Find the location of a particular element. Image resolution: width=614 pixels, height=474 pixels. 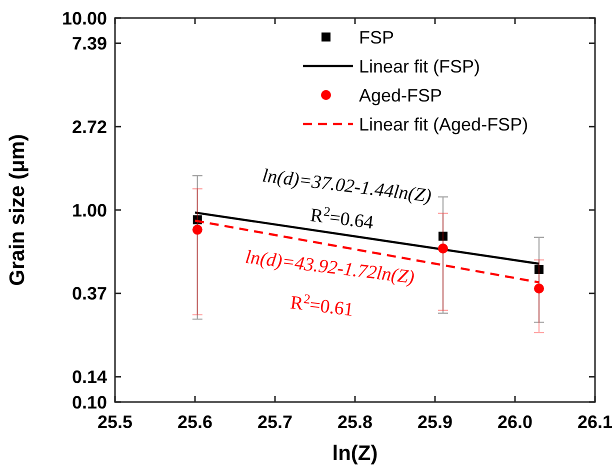

y-tick-label: 0.14 is located at coordinates (89, 377).